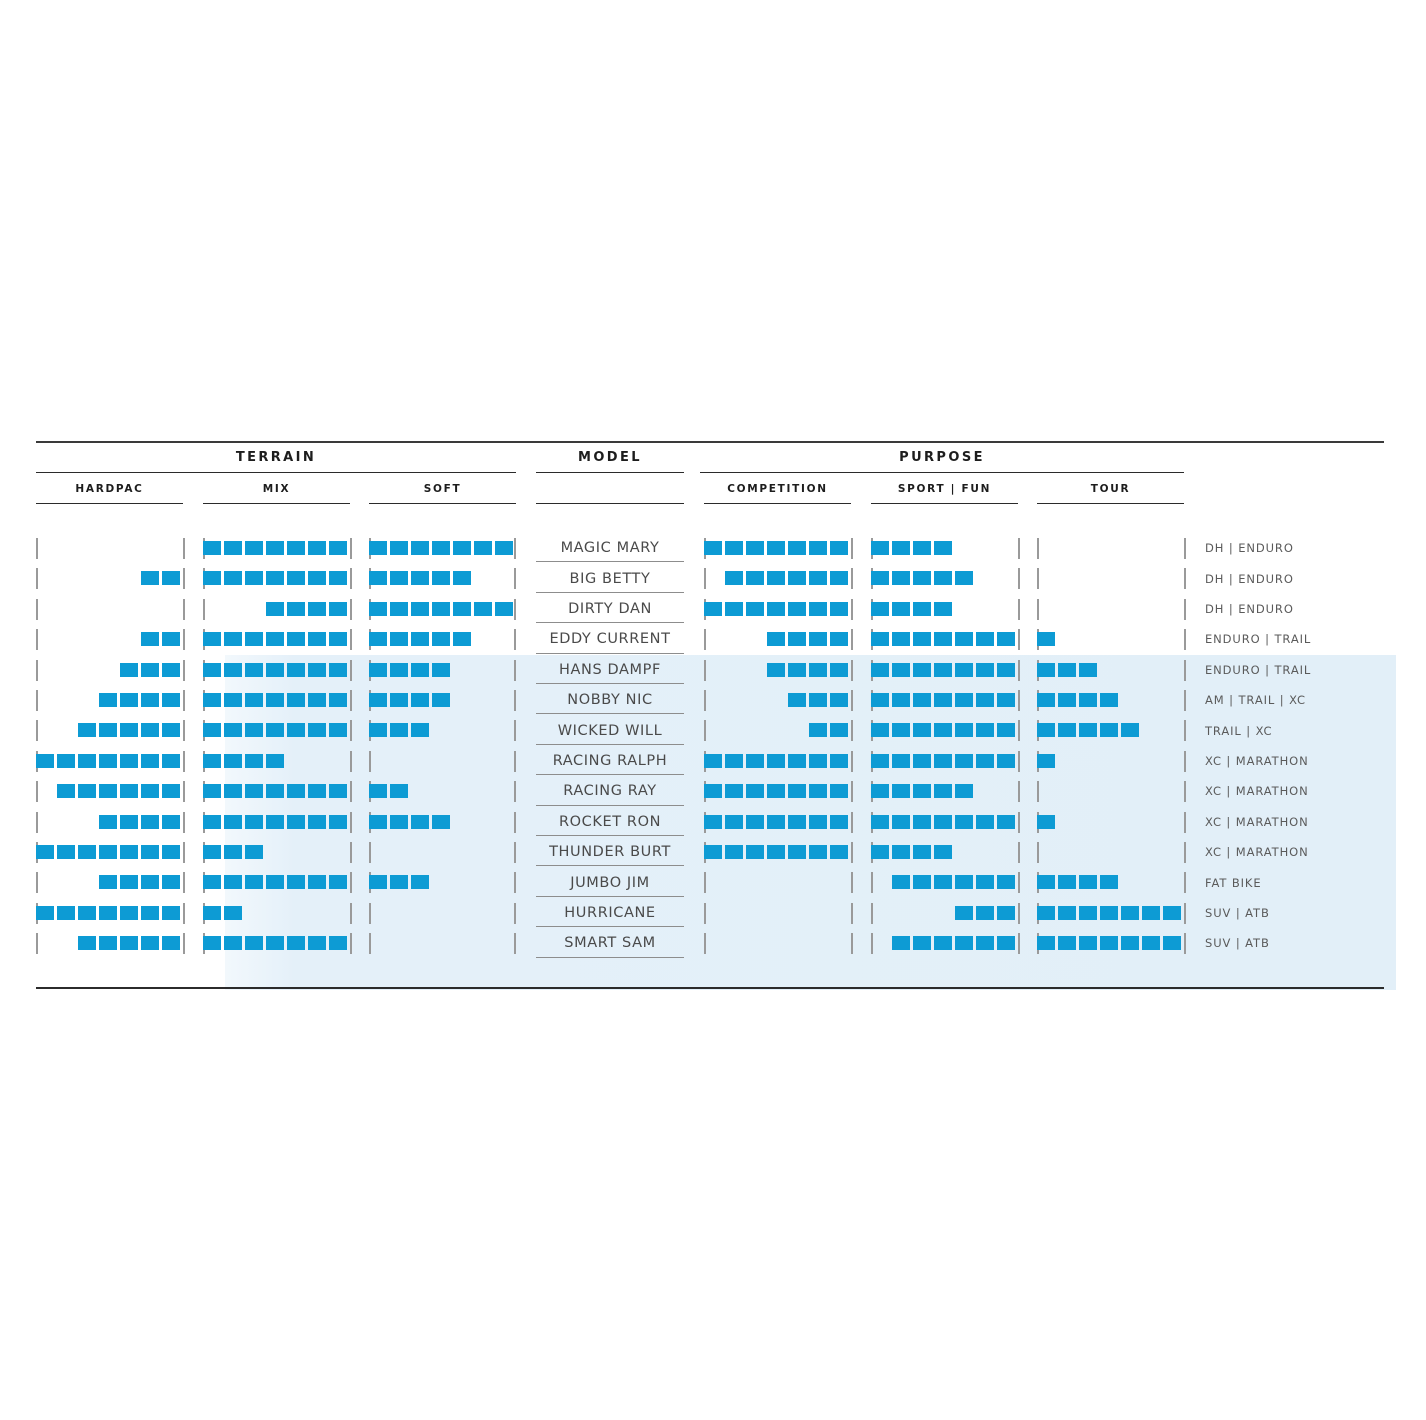 This screenshot has height=1420, width=1426. I want to click on table-row: THUNDER BURT XC | MARATHON, so click(713, 852).